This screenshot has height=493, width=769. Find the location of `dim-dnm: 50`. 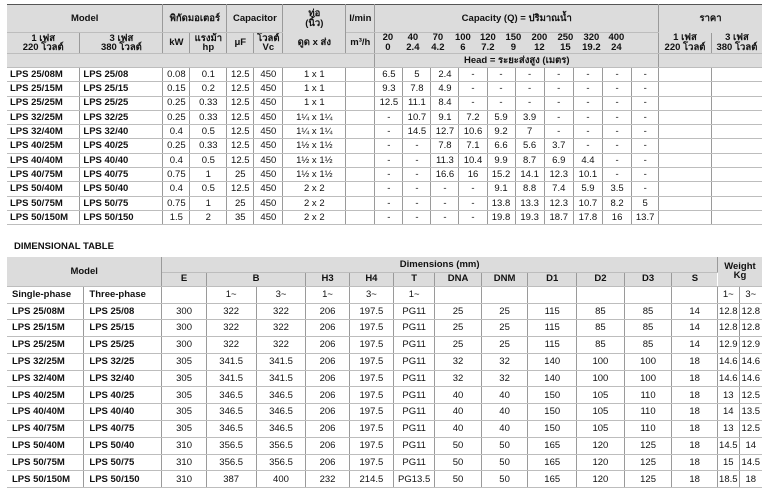

dim-dnm: 50 is located at coordinates (505, 479).